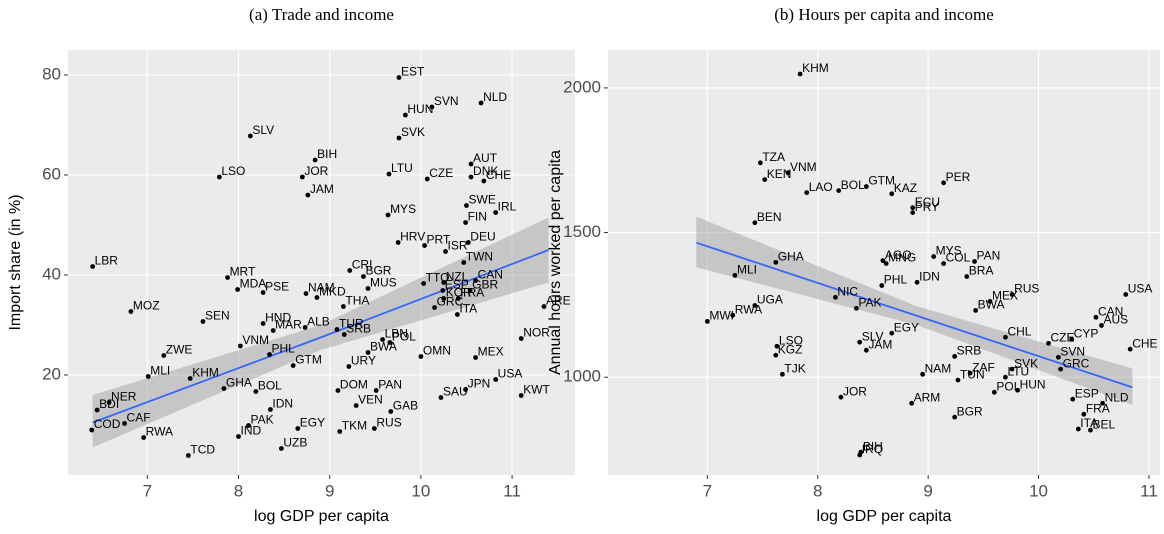 The image size is (1164, 534). What do you see at coordinates (905, 188) in the screenshot?
I see `point-label: KAZ` at bounding box center [905, 188].